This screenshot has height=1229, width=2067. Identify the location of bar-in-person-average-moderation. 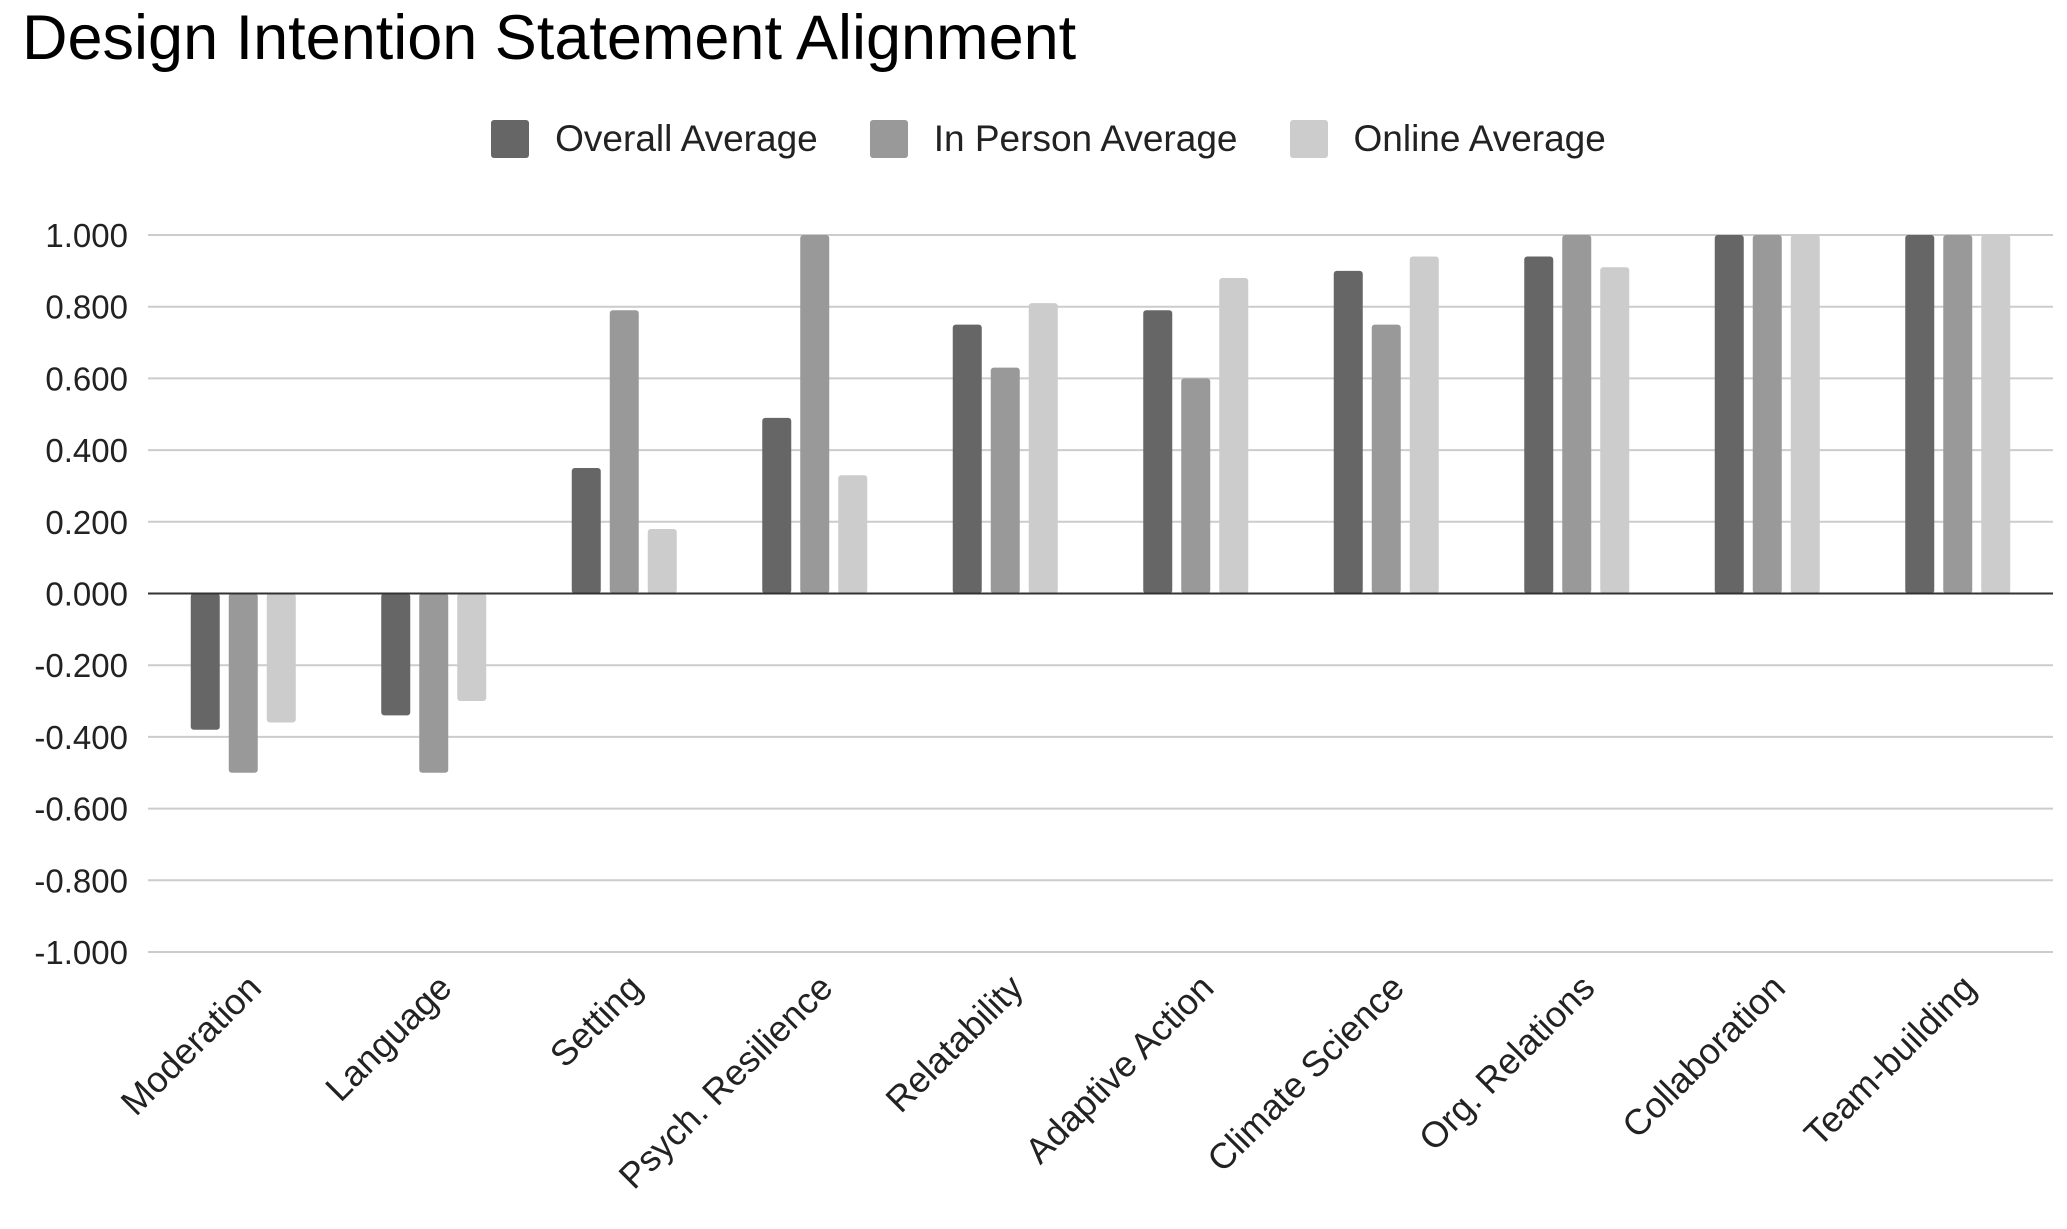
(243, 683).